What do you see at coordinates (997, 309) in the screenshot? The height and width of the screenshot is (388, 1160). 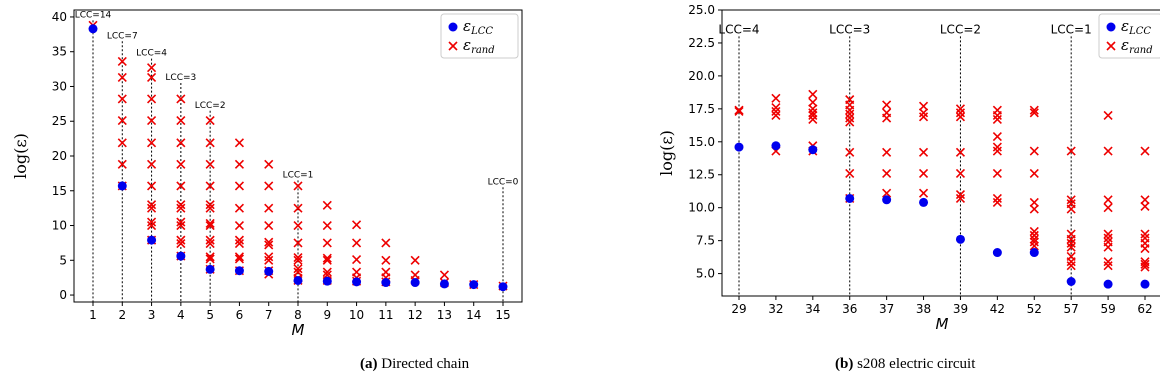 I see `x-tick-label: 42` at bounding box center [997, 309].